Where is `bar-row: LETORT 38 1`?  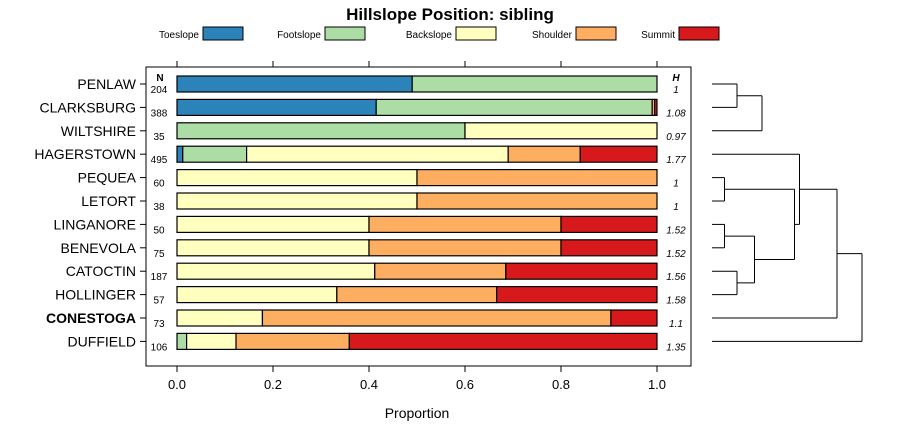
bar-row: LETORT 38 1 is located at coordinates (380, 202).